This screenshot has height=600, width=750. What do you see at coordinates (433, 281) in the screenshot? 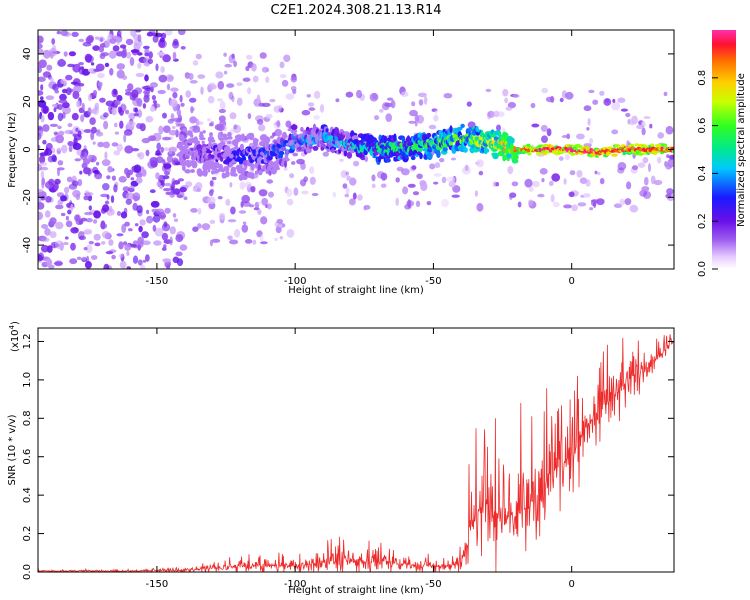
I see `x-tick-label: -50` at bounding box center [433, 281].